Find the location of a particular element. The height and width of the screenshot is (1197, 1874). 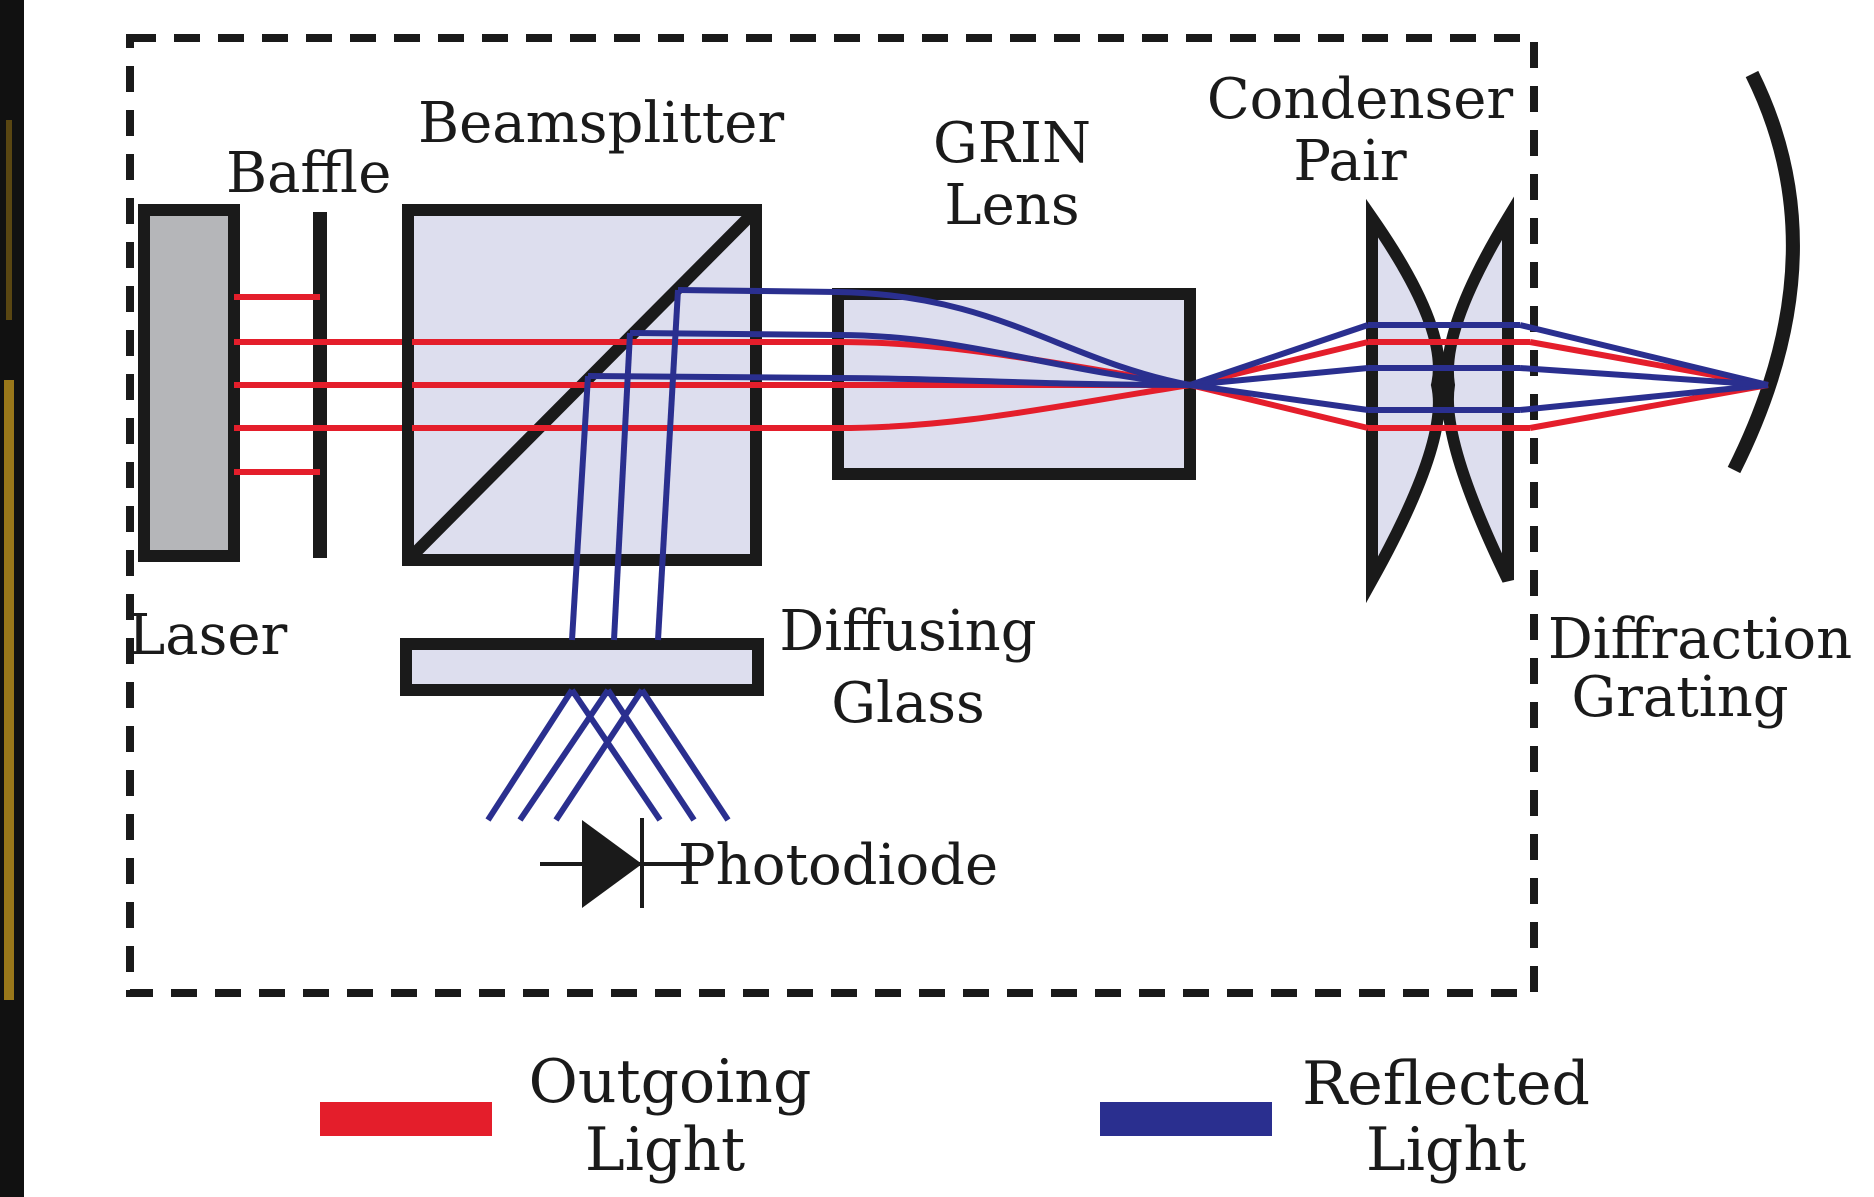

laser-block is located at coordinates (189, 383).